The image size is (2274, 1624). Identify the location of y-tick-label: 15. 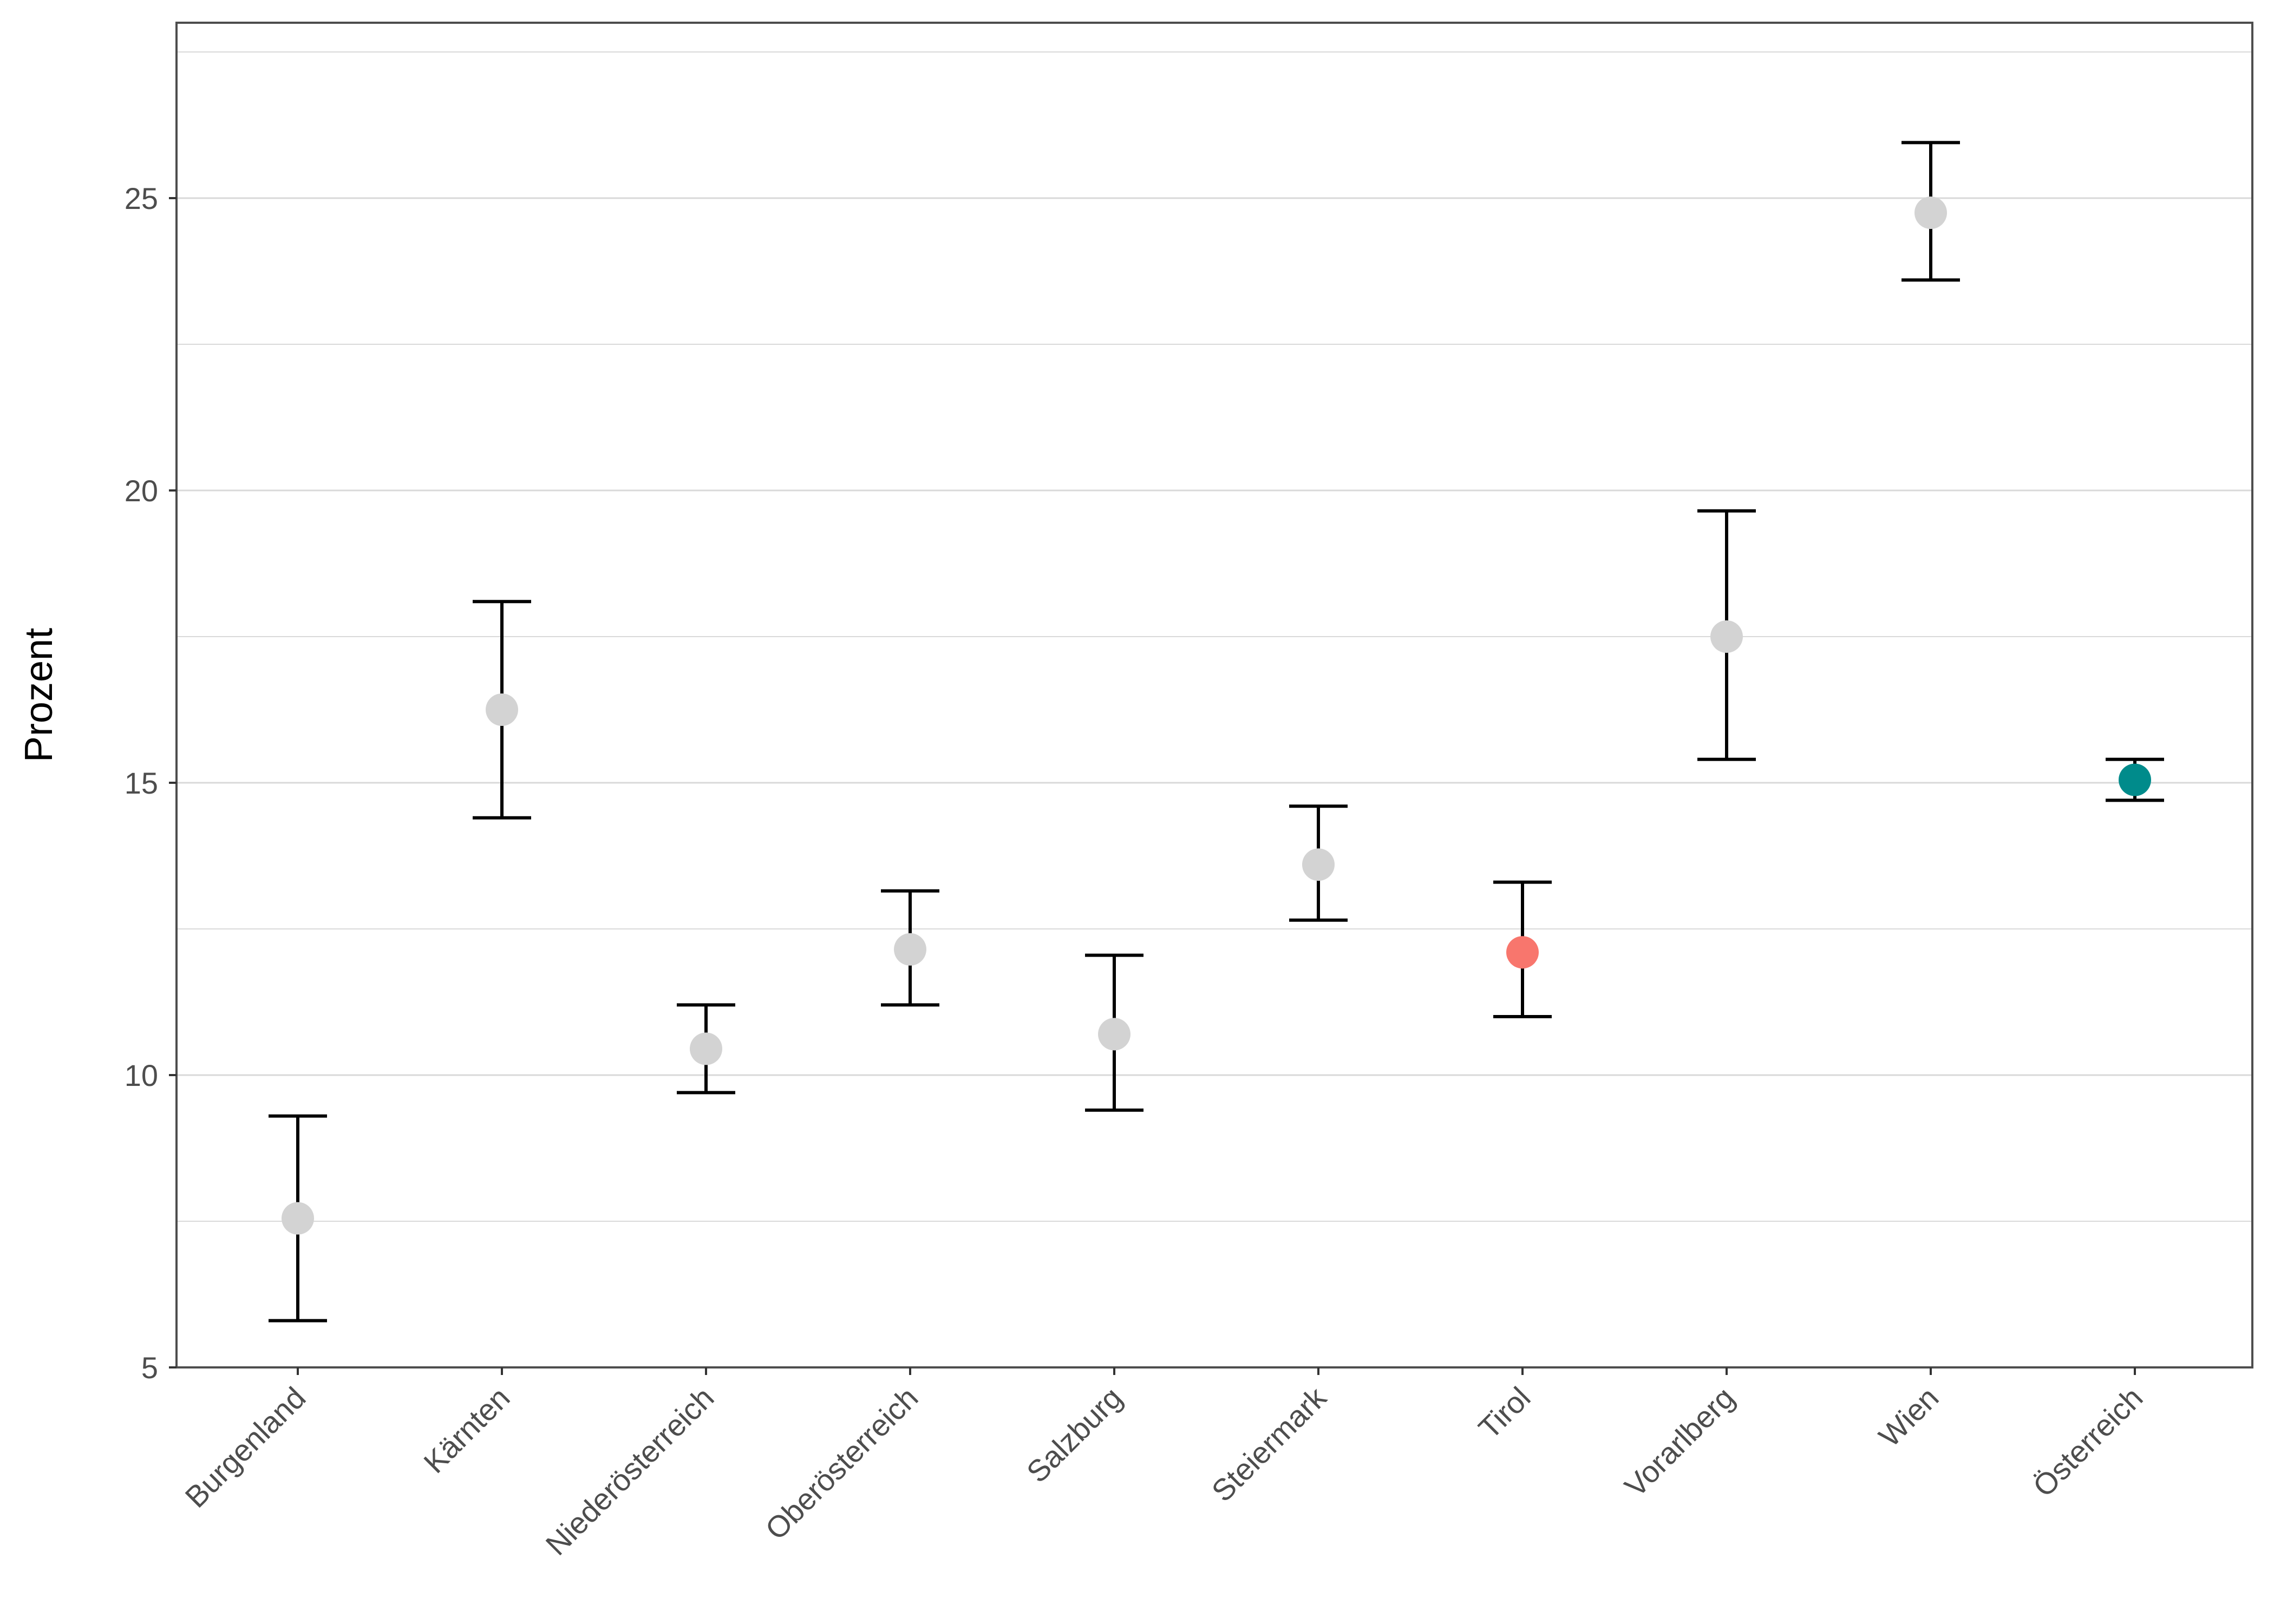
(142, 783).